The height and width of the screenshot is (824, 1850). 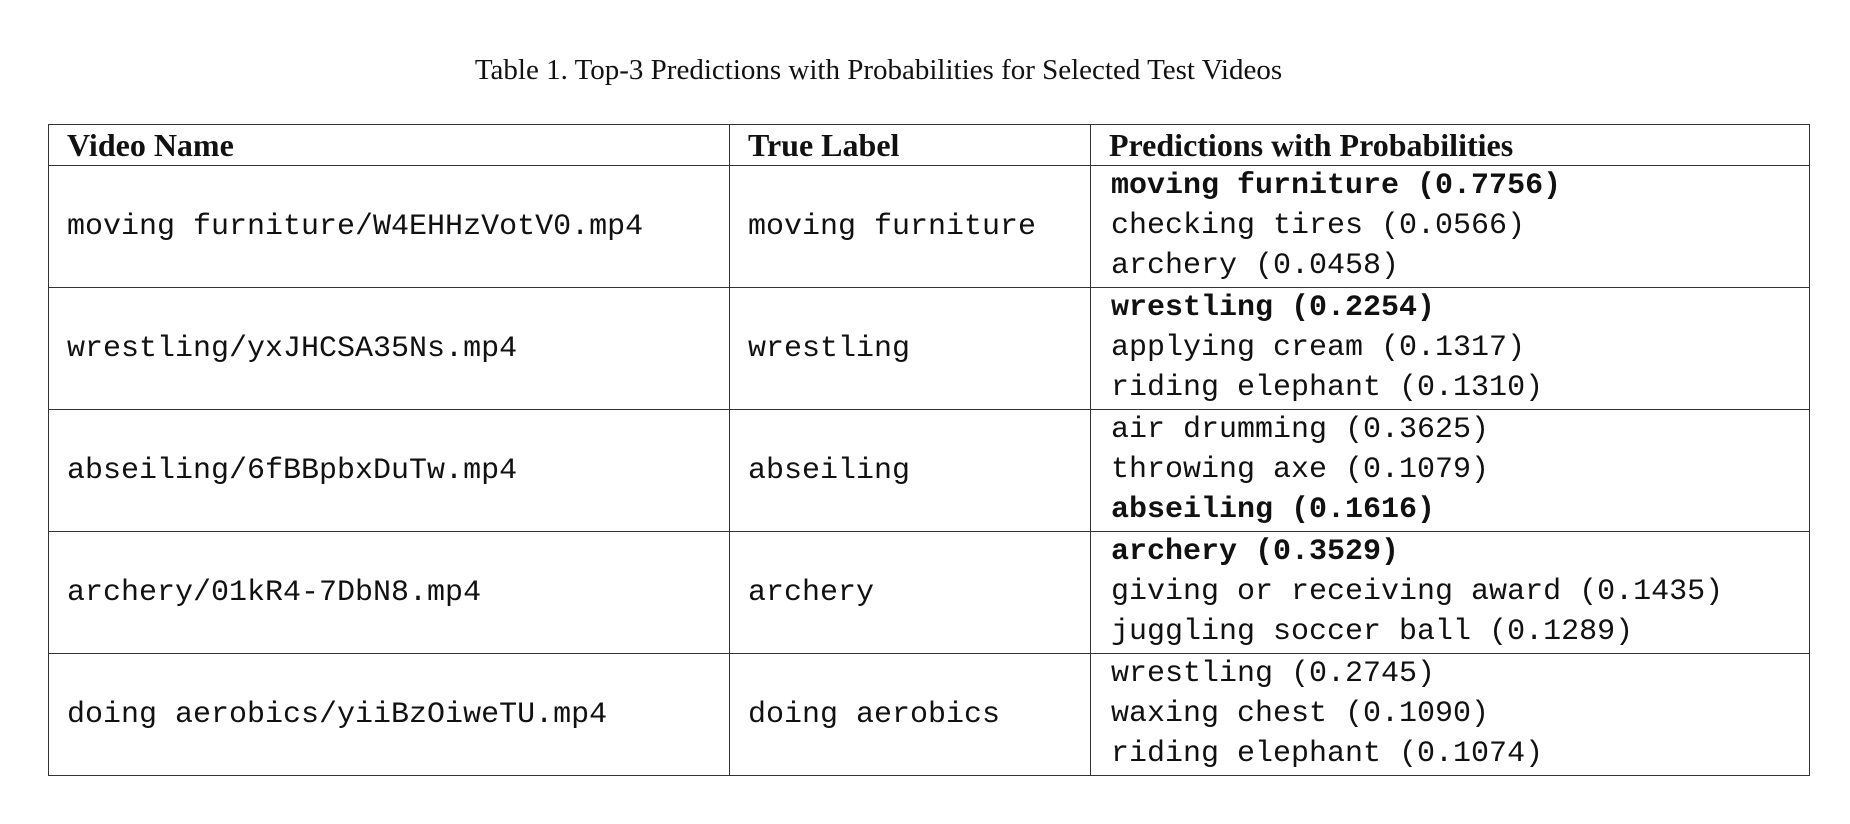 What do you see at coordinates (1372, 632) in the screenshot?
I see `prediction: juggling soccer ball (0.1289)` at bounding box center [1372, 632].